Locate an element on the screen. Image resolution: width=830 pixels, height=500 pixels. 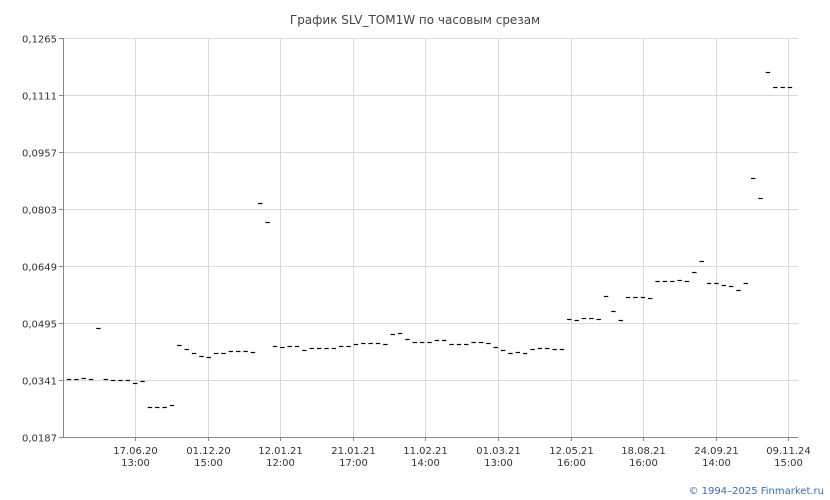
x-tick-time: 17:00 is located at coordinates (353, 463).